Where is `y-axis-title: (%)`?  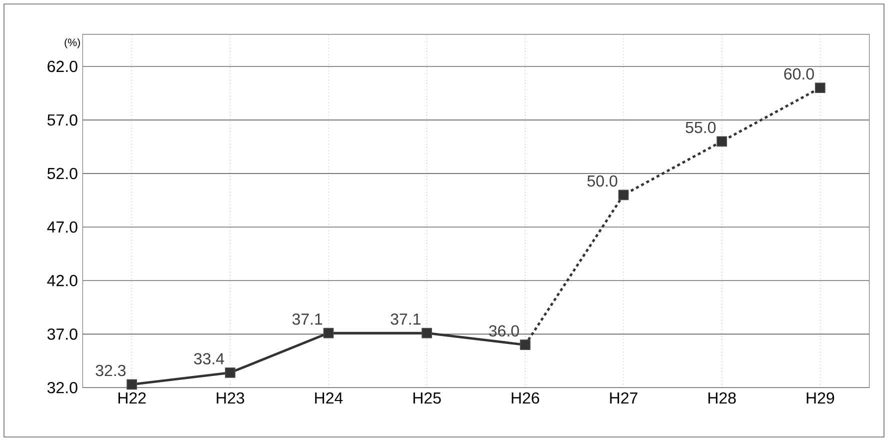
y-axis-title: (%) is located at coordinates (72, 43).